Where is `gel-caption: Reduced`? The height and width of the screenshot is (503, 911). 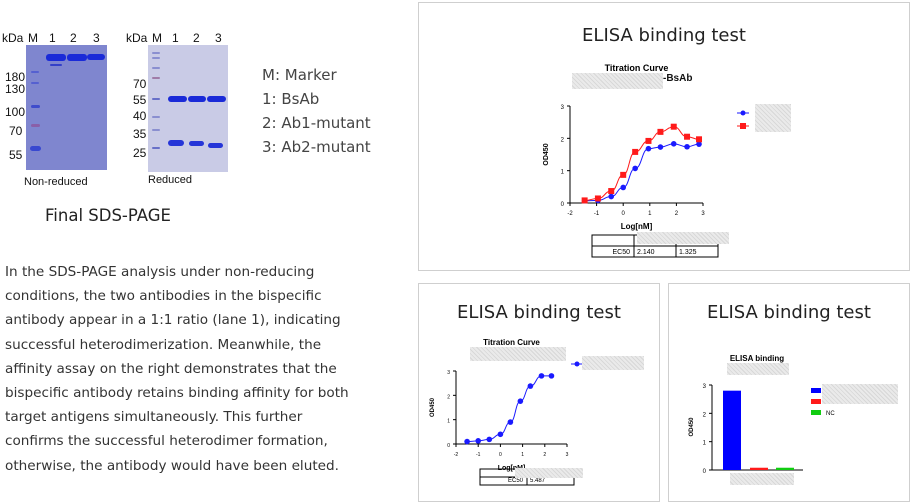
gel-caption: Reduced is located at coordinates (170, 180).